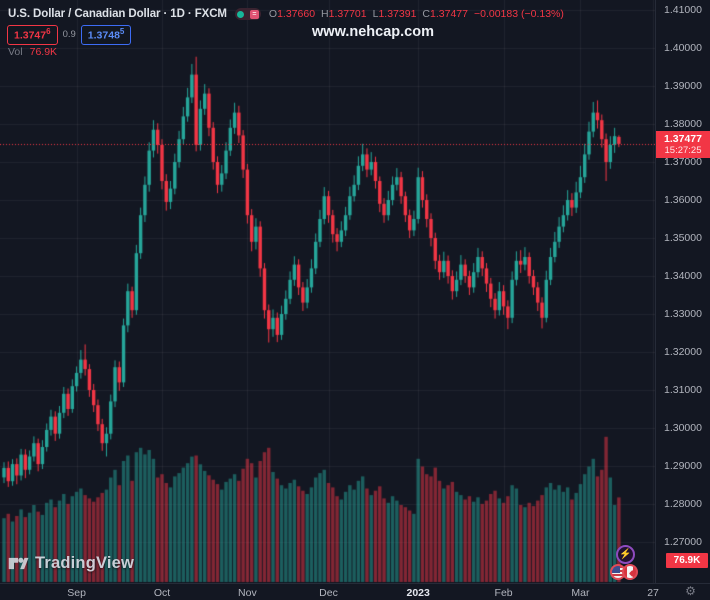 The image size is (710, 600). Describe the element at coordinates (683, 276) in the screenshot. I see `price-tick-label: 1.34000` at that location.